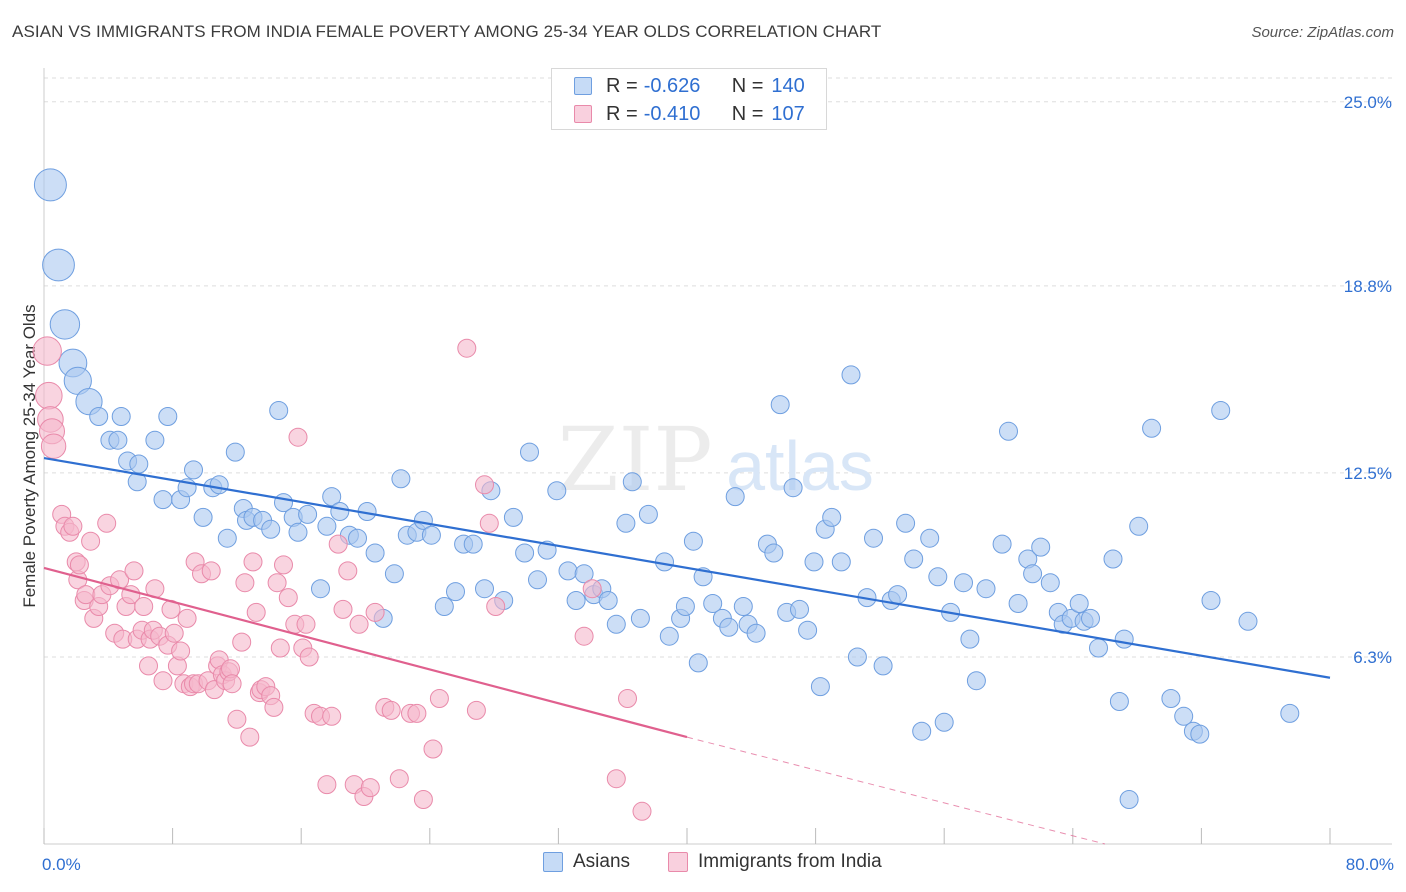  I want to click on legend-r-value: -0.410, so click(672, 113).